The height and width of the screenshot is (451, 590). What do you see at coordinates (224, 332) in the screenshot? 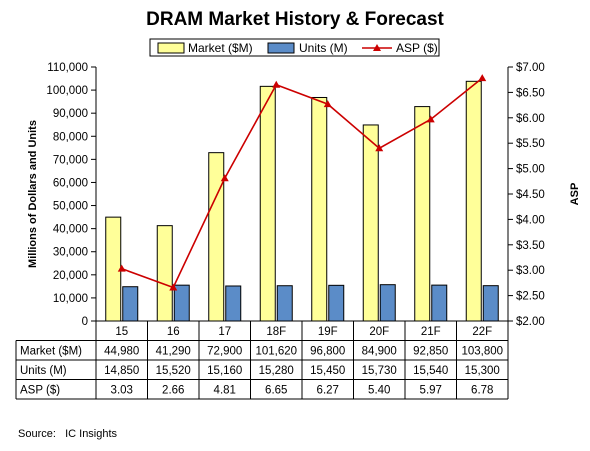
I see `x-tick-label: 17` at bounding box center [224, 332].